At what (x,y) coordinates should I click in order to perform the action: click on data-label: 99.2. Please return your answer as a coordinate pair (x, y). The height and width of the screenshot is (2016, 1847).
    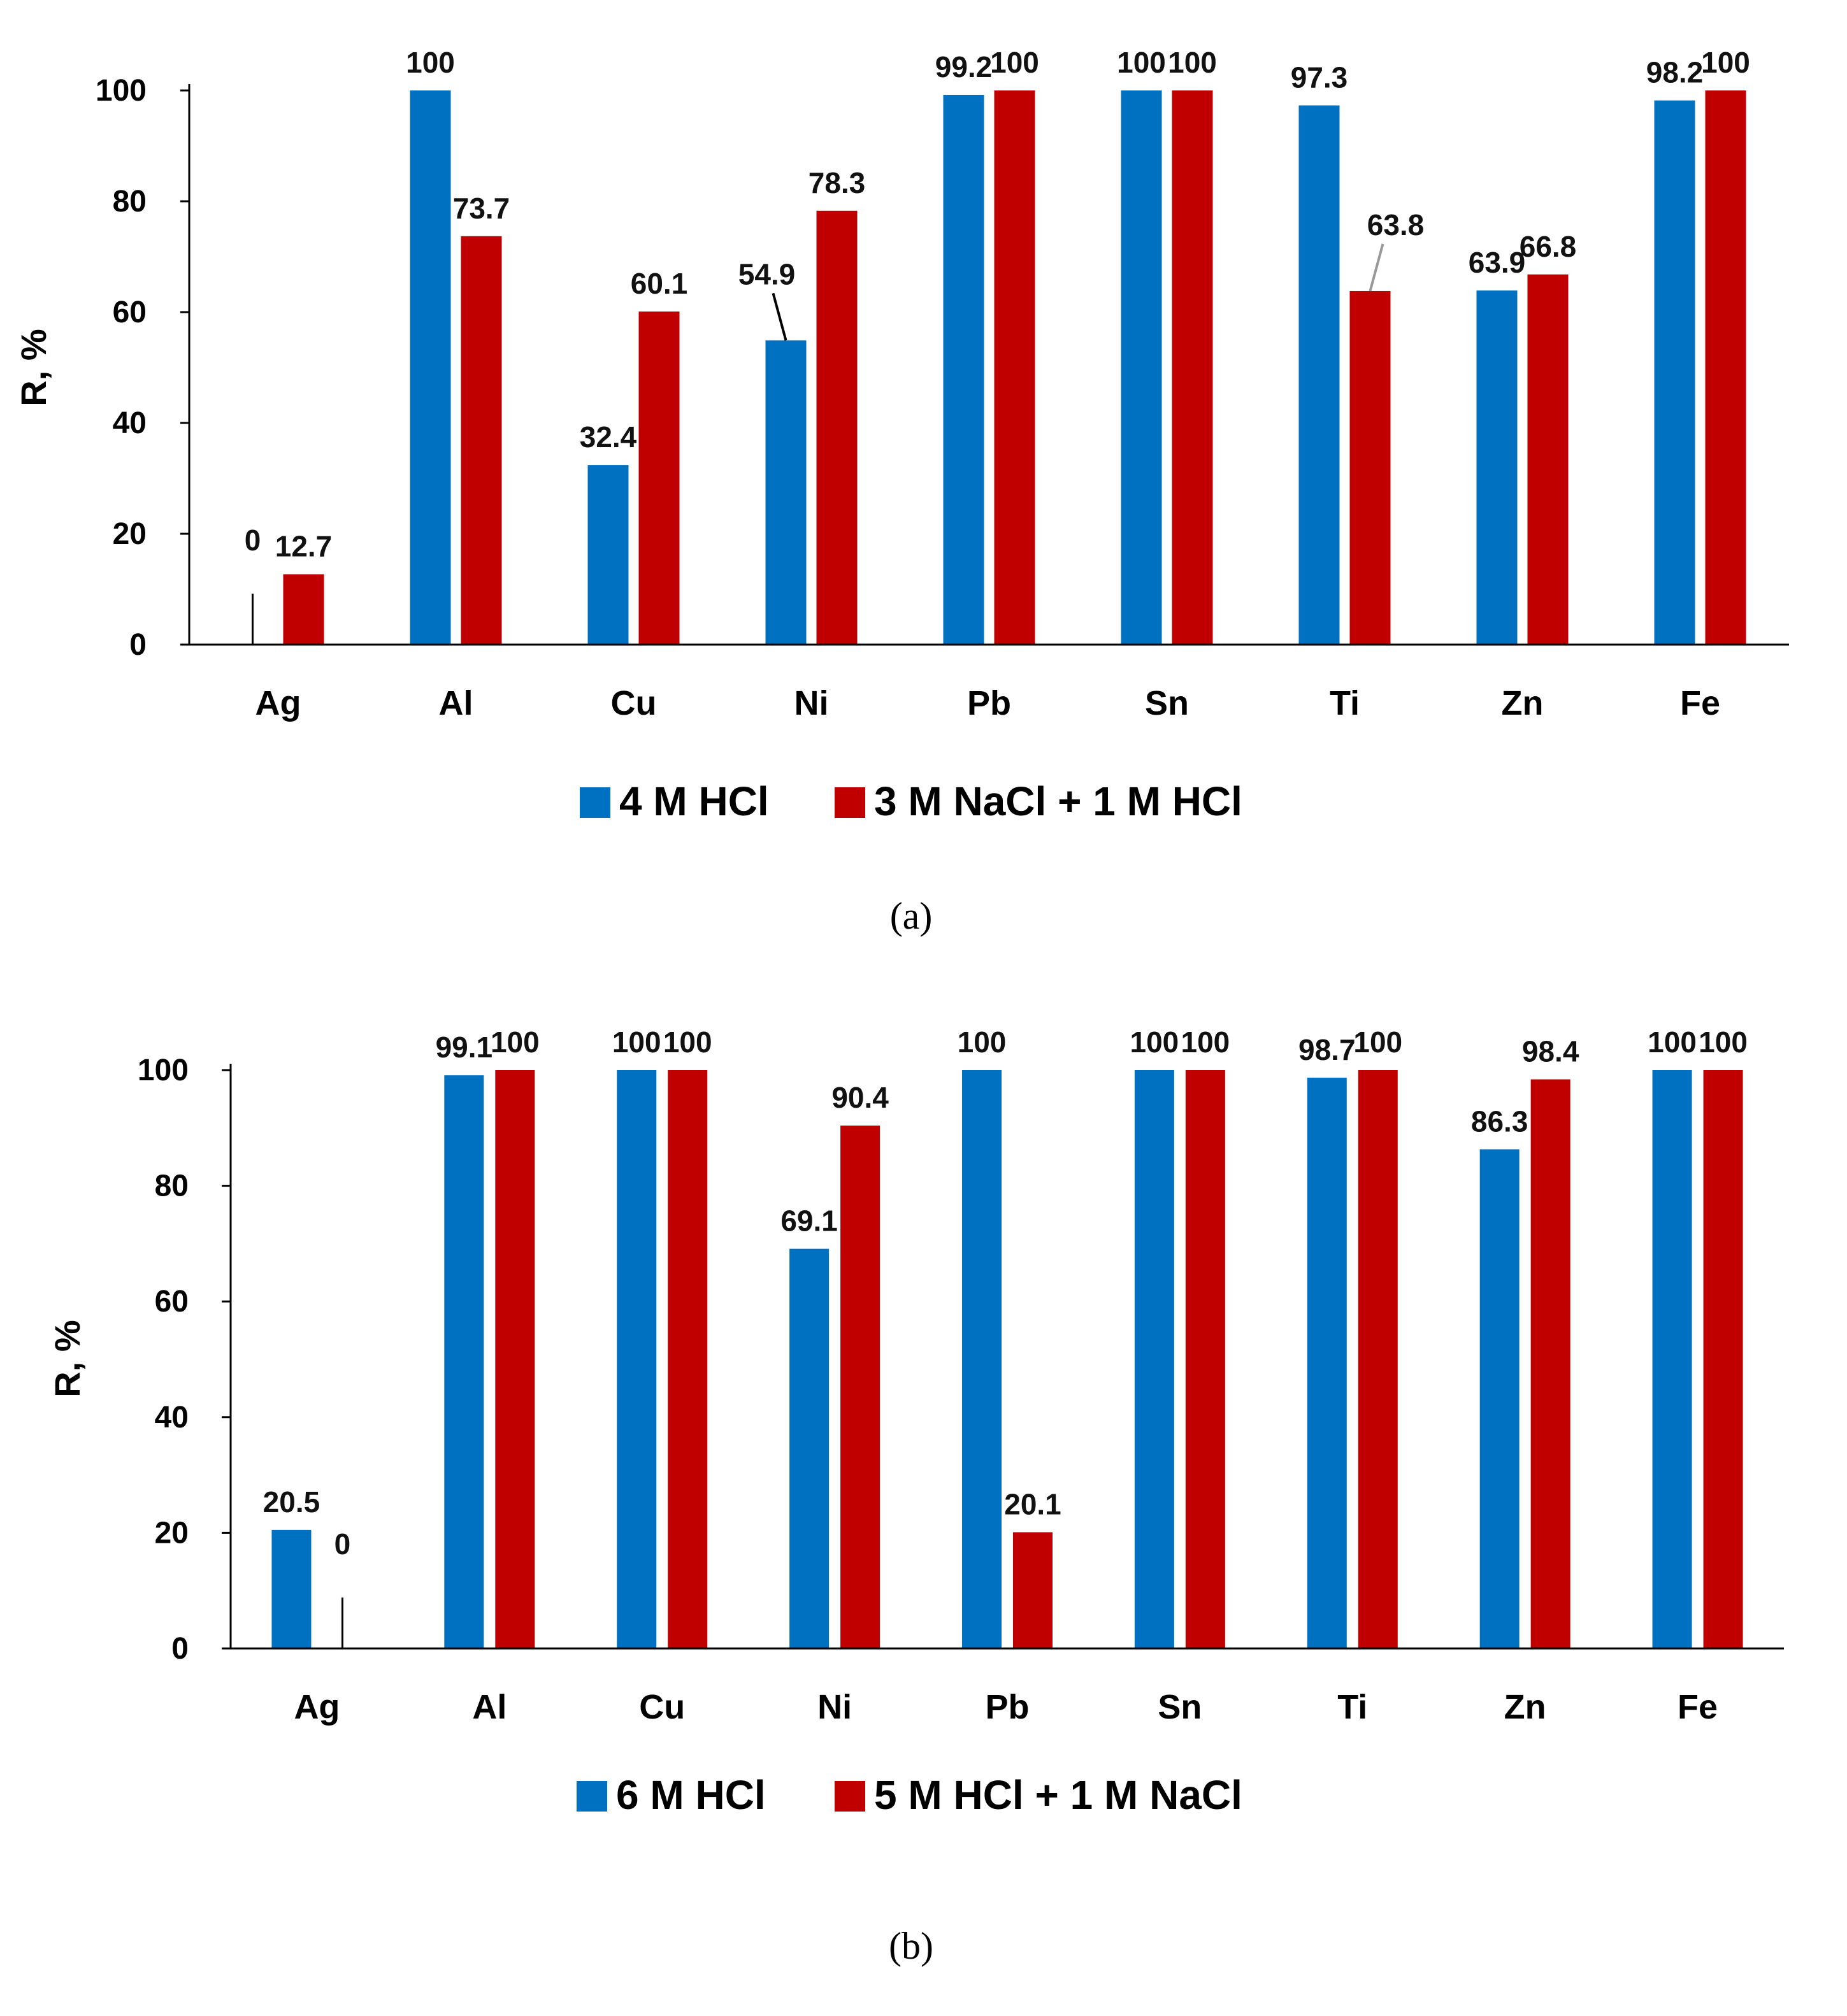
    Looking at the image, I should click on (964, 66).